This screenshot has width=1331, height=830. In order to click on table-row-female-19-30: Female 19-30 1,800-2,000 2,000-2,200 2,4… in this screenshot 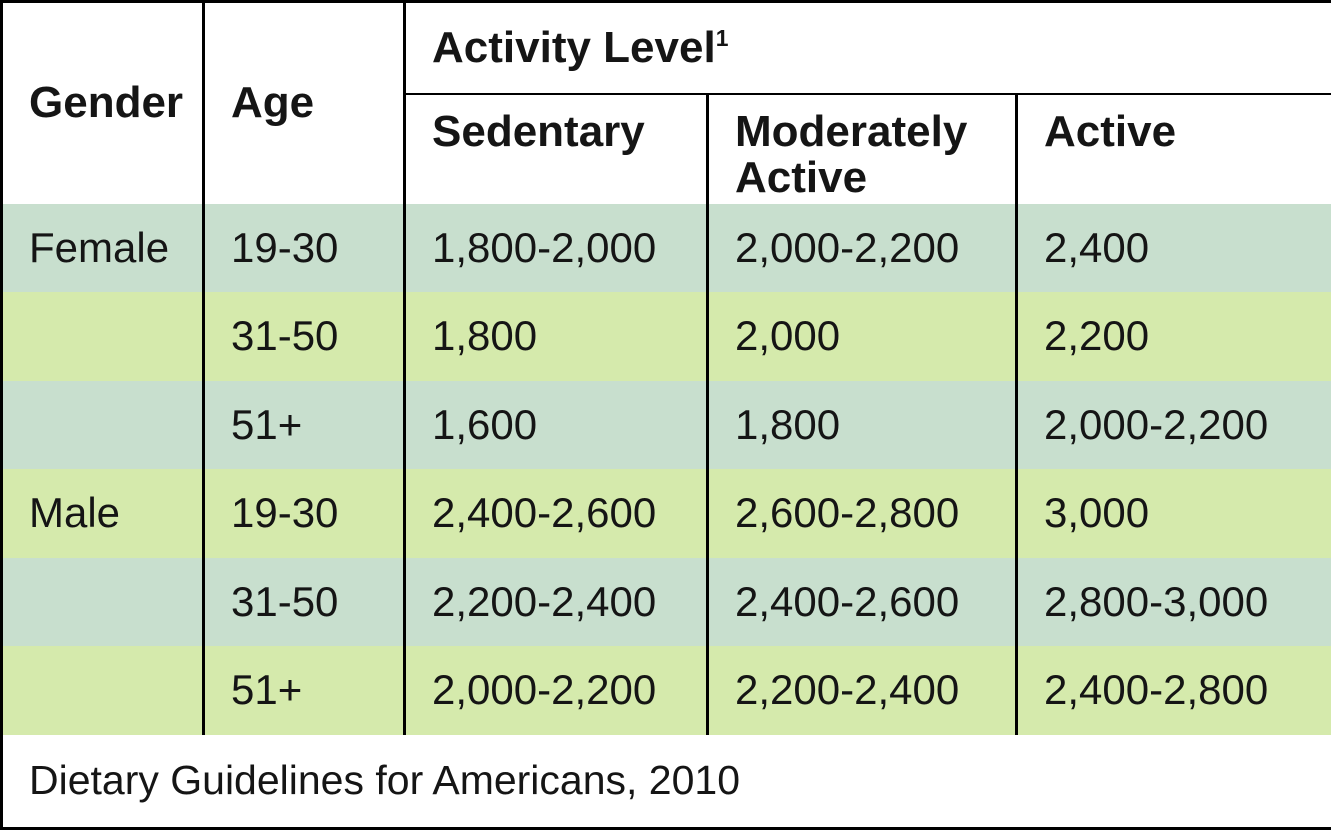, I will do `click(666, 247)`.